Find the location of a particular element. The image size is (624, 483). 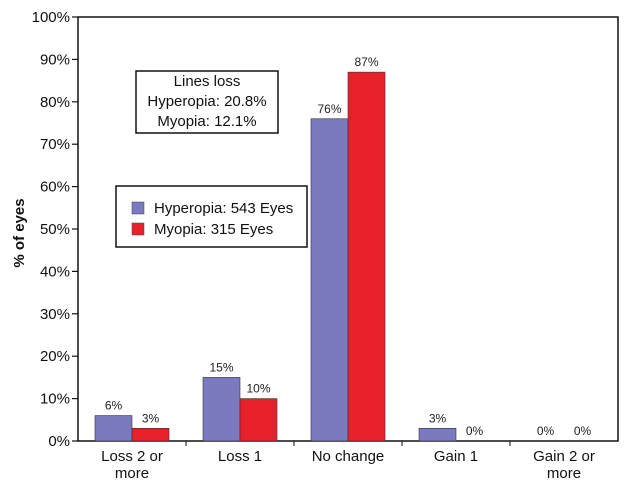

annotation-line: Lines loss is located at coordinates (207, 81).